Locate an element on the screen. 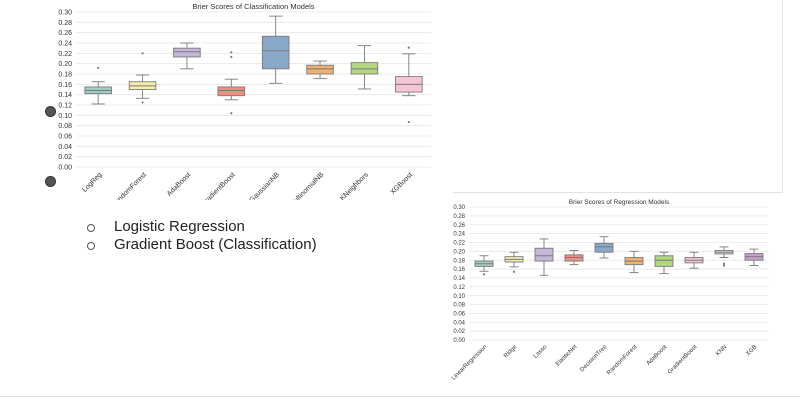  box-DecisionTree is located at coordinates (604, 247).